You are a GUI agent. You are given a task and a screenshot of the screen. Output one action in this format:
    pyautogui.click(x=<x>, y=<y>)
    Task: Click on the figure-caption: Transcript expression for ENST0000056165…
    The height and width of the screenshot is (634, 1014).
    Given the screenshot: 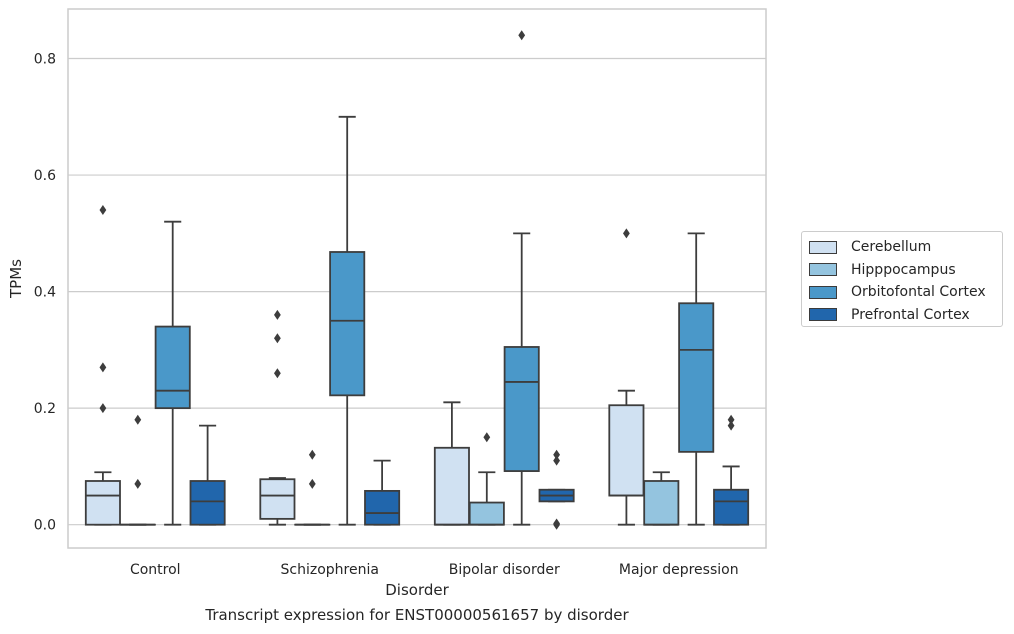 What is the action you would take?
    pyautogui.click(x=417, y=615)
    